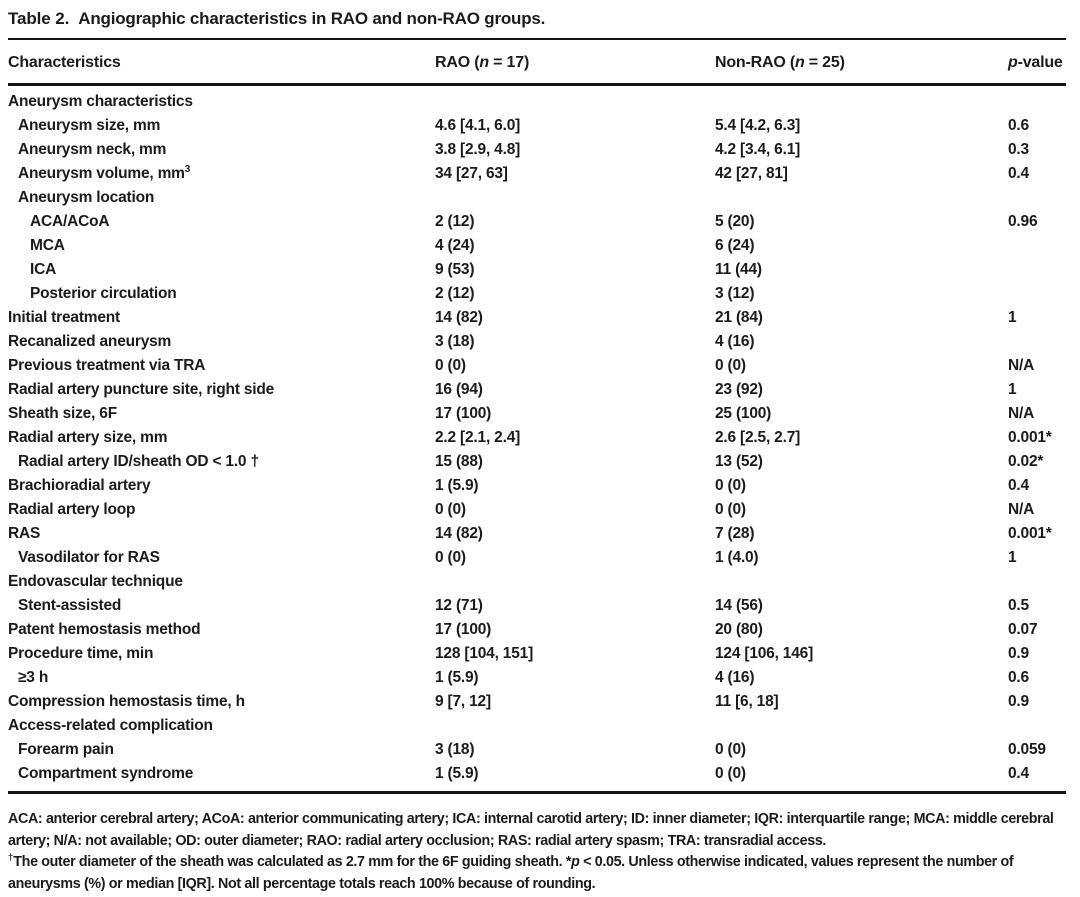 This screenshot has width=1080, height=897. I want to click on cell-nonrao: 25 (100), so click(743, 413).